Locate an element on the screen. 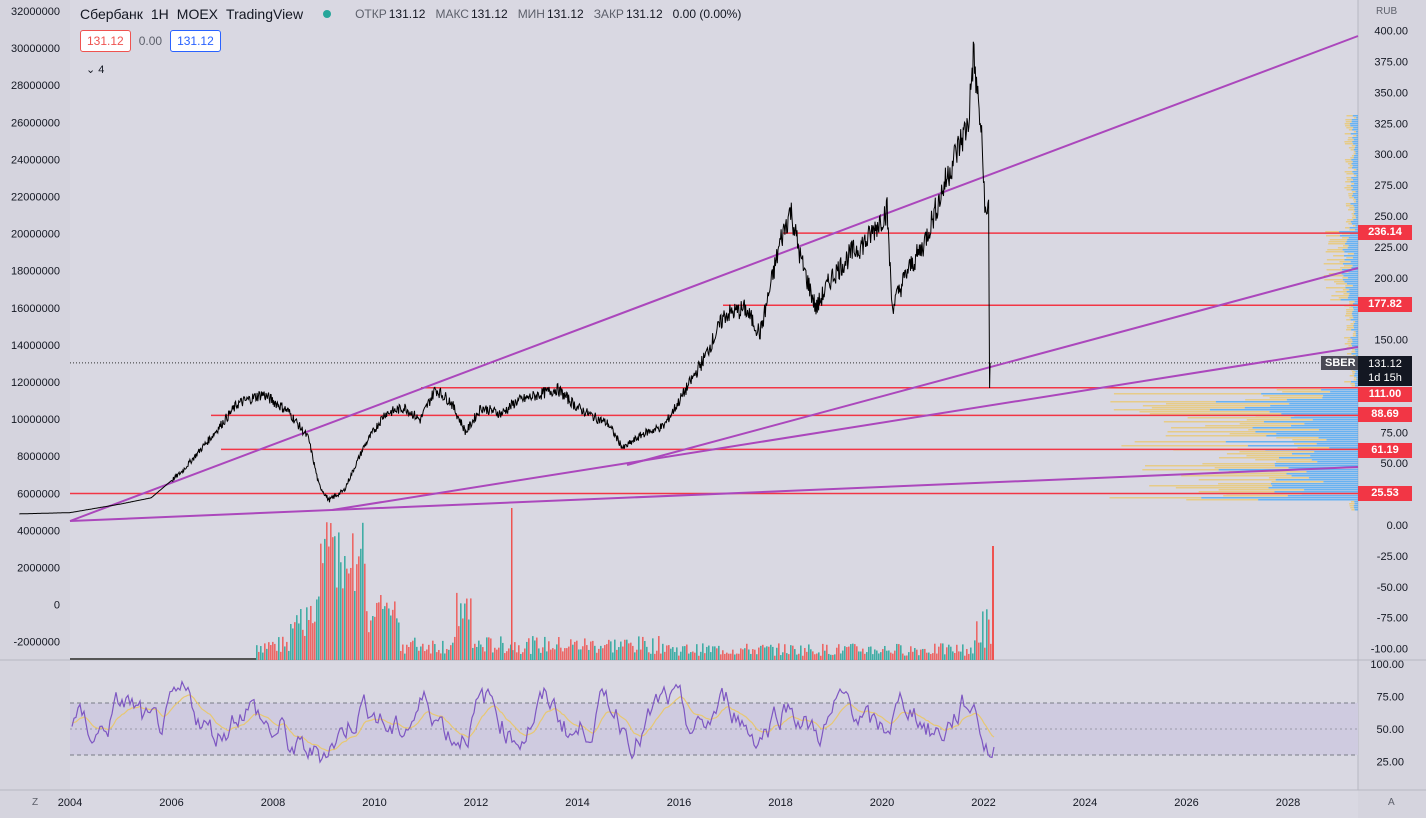 This screenshot has width=1426, height=818. auto-scale-button: A is located at coordinates (1391, 802).